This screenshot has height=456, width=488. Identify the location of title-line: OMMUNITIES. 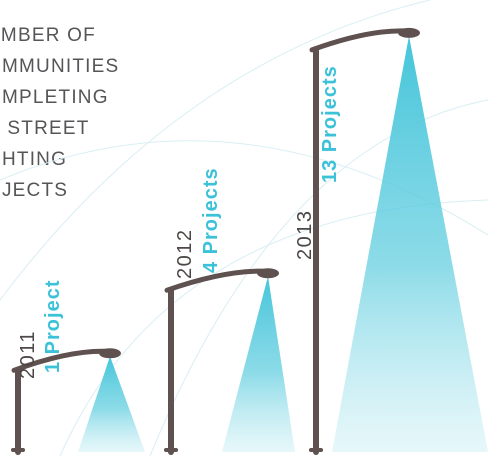
(60, 66).